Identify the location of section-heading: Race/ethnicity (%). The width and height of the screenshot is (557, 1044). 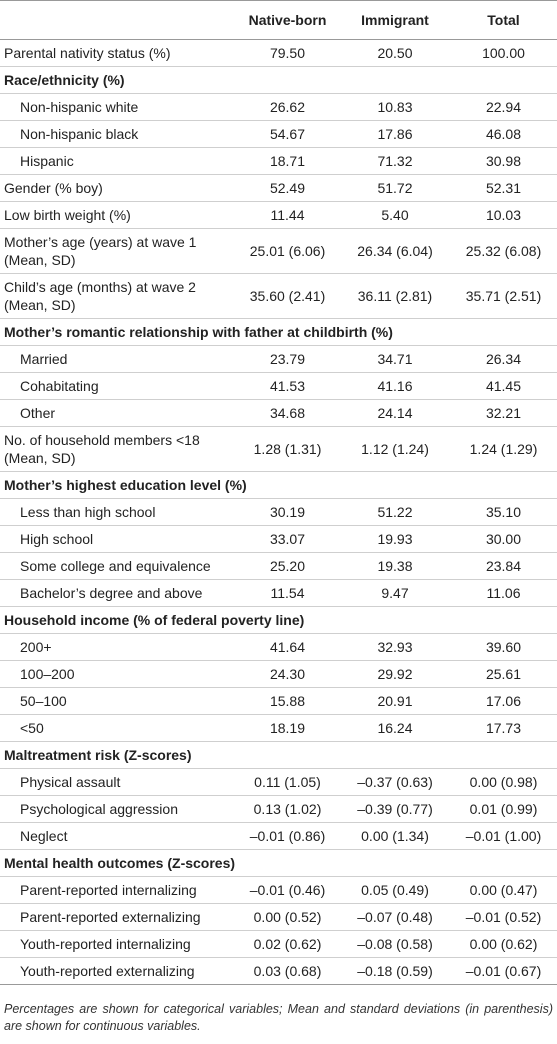
(278, 80).